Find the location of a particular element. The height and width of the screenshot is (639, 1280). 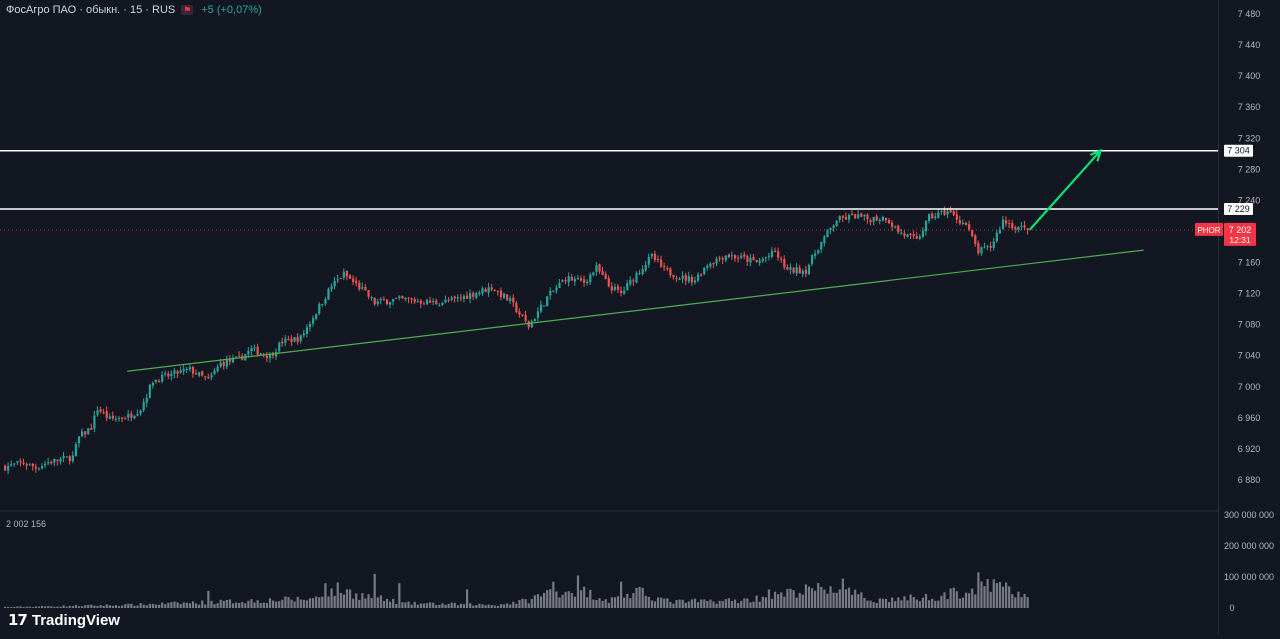

level-price-badge is located at coordinates (1238, 208).